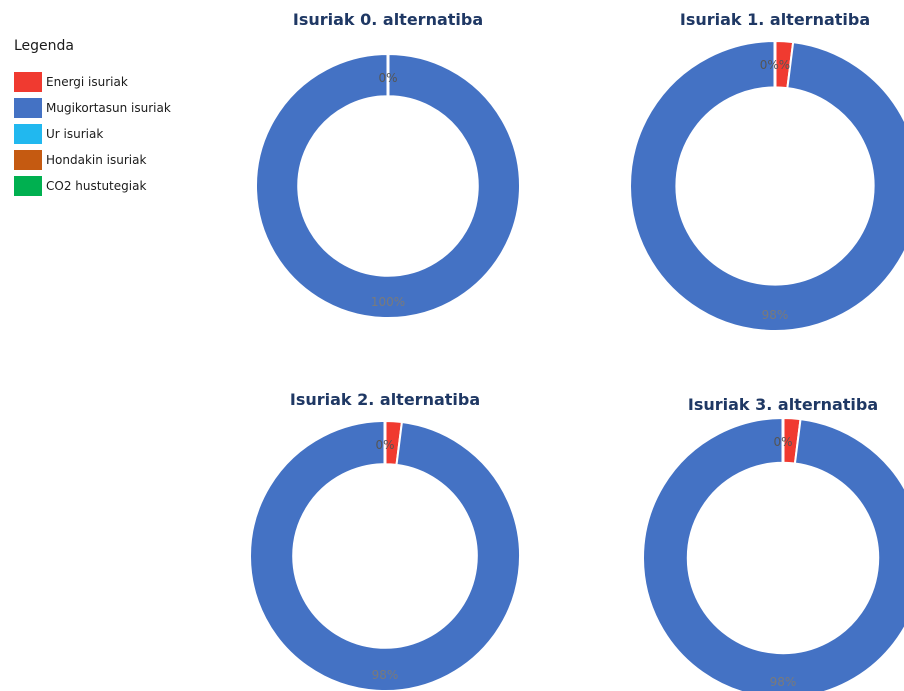 The height and width of the screenshot is (691, 904). I want to click on donut-chart: Isuriak 3. alternatiba 0% 98%, so click(773, 543).